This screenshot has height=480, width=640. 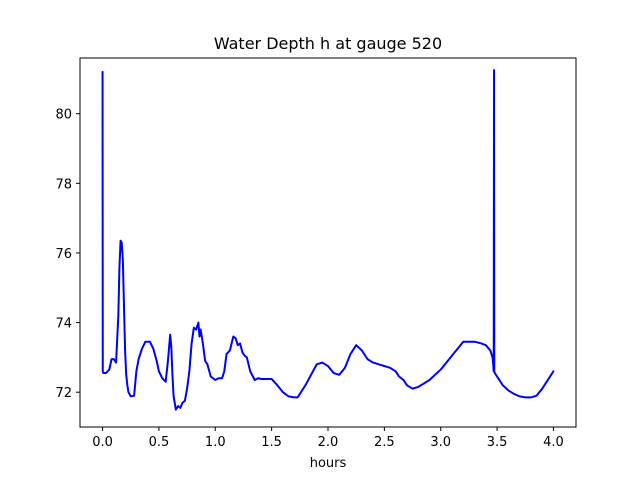 What do you see at coordinates (102, 442) in the screenshot?
I see `x-tick-label: 0.0` at bounding box center [102, 442].